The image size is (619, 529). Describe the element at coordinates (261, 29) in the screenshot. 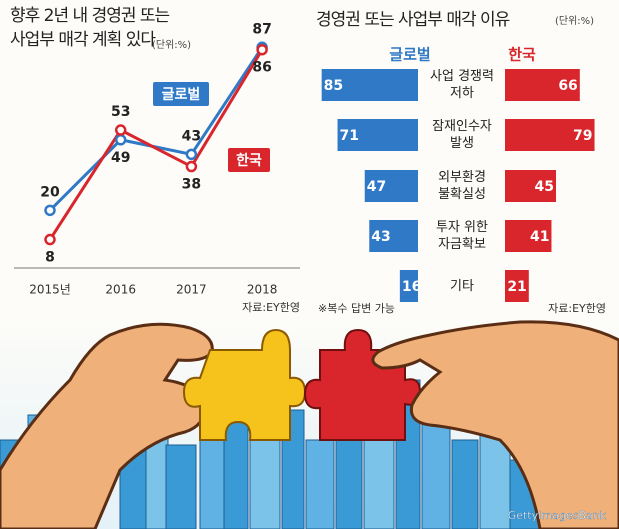

I see `value-label: 87` at that location.